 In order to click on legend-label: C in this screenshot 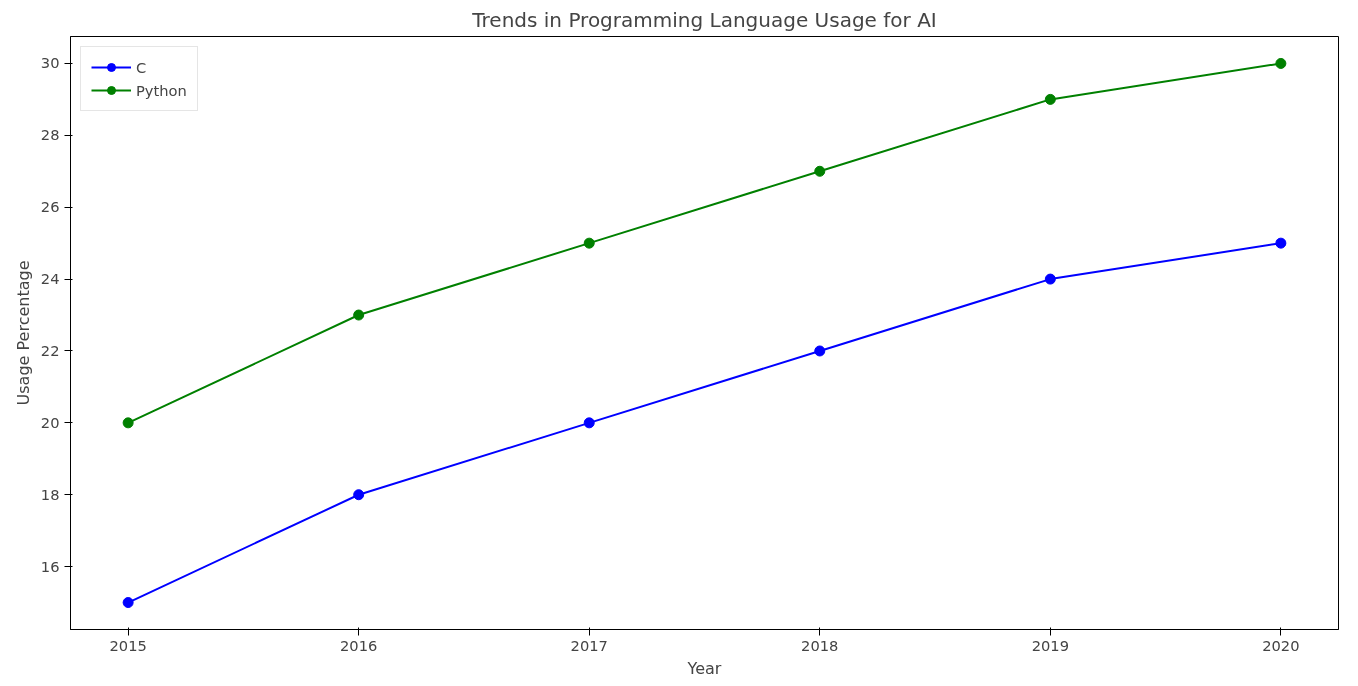, I will do `click(142, 67)`.